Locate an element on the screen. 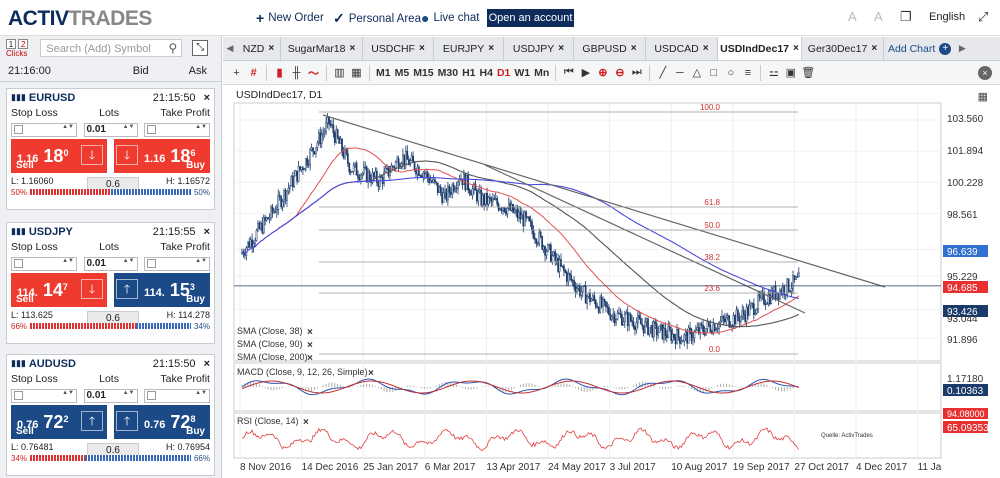  sell-button: 1.16 180 Sell 🡓 is located at coordinates (59, 156).